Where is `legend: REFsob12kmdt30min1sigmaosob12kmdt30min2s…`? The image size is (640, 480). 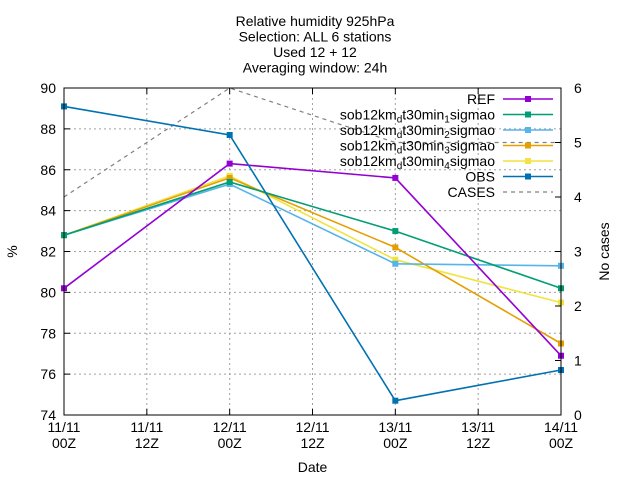 legend: REFsob12kmdt30min1sigmaosob12kmdt30min2s… is located at coordinates (446, 145).